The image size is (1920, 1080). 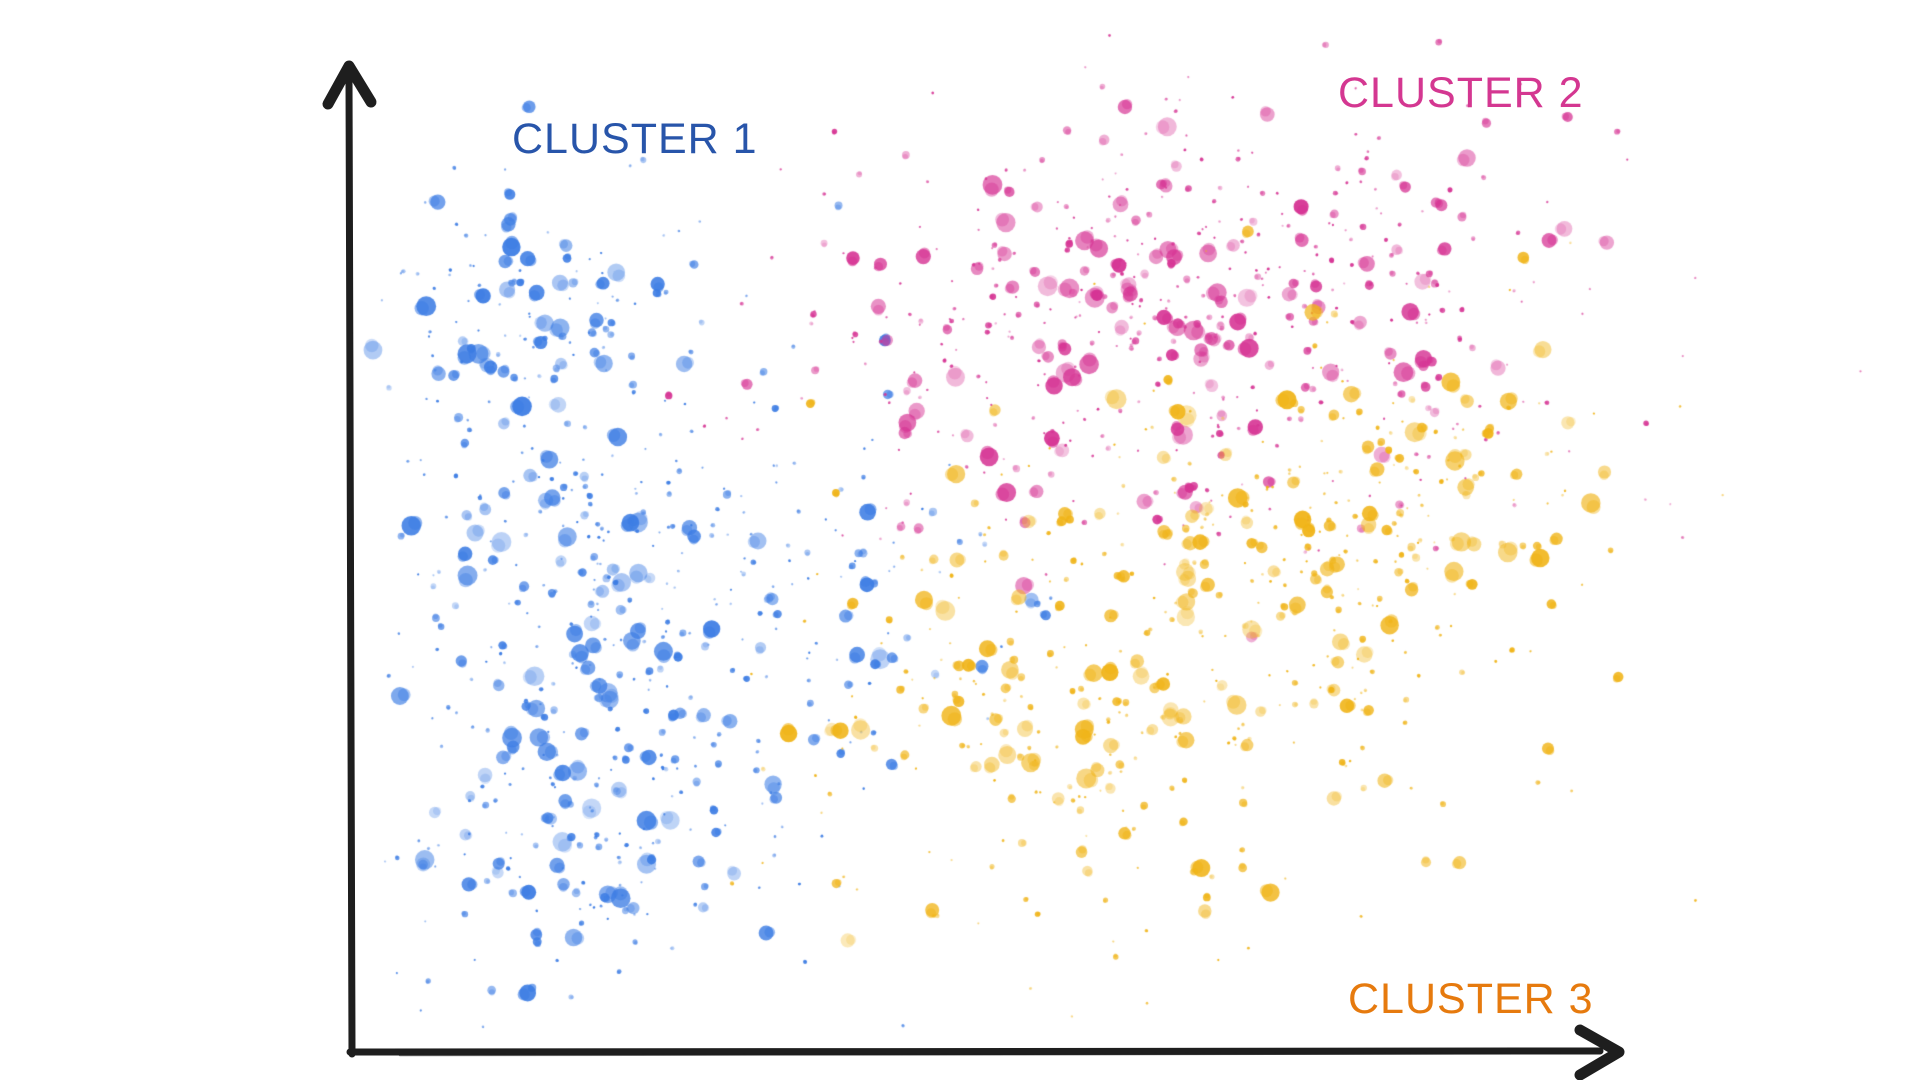 What do you see at coordinates (635, 139) in the screenshot?
I see `cluster-1-label: CLUSTER 1` at bounding box center [635, 139].